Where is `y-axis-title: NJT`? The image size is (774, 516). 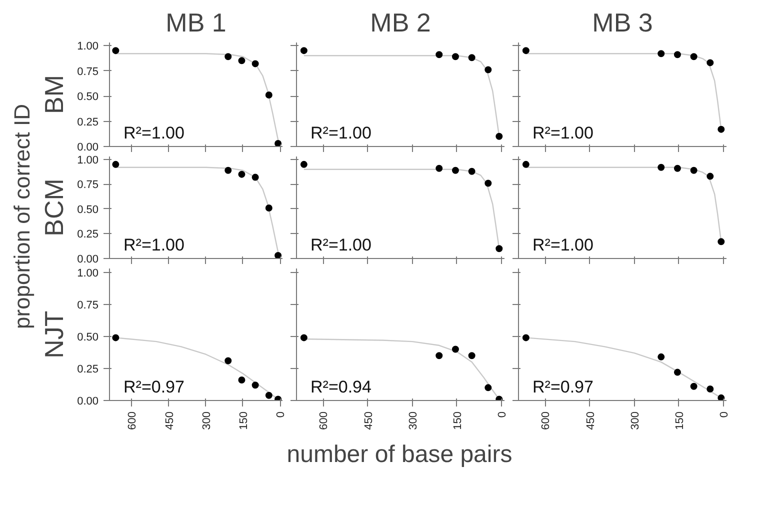
y-axis-title: NJT is located at coordinates (54, 334).